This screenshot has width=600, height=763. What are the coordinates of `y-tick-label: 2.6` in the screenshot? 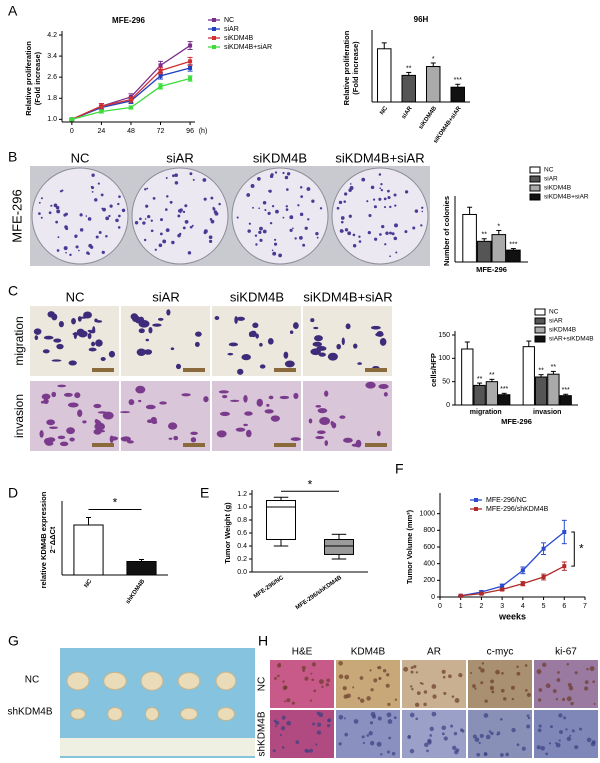 It's located at (52, 77).